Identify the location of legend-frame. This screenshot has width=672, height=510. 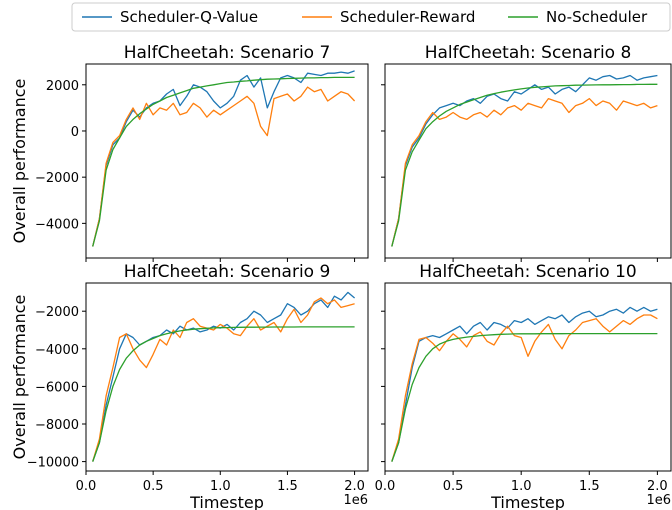
(371, 17).